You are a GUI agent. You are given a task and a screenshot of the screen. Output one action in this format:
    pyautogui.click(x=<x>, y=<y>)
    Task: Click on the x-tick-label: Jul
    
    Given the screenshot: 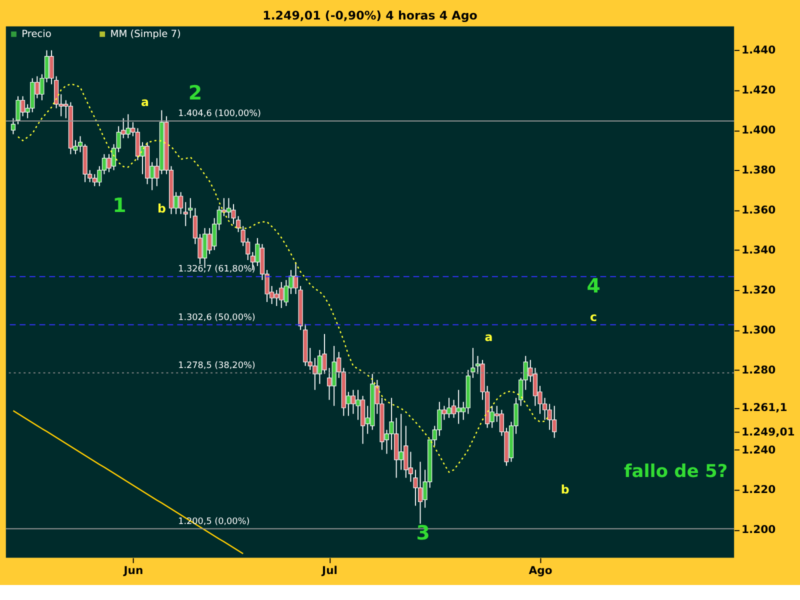 What is the action you would take?
    pyautogui.click(x=329, y=570)
    